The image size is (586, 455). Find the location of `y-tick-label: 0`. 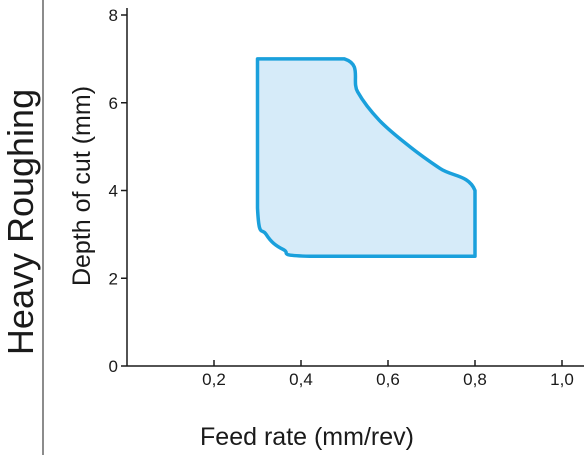

y-tick-label: 0 is located at coordinates (113, 366).